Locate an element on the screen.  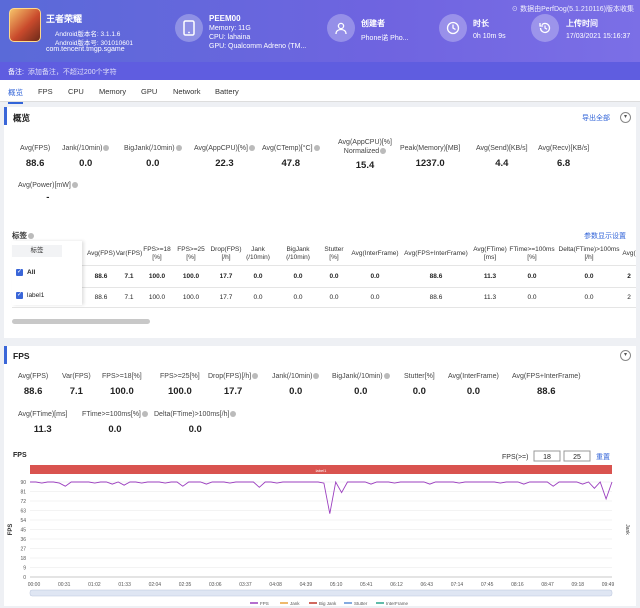
y-tick-label: 72 is located at coordinates (23, 502).